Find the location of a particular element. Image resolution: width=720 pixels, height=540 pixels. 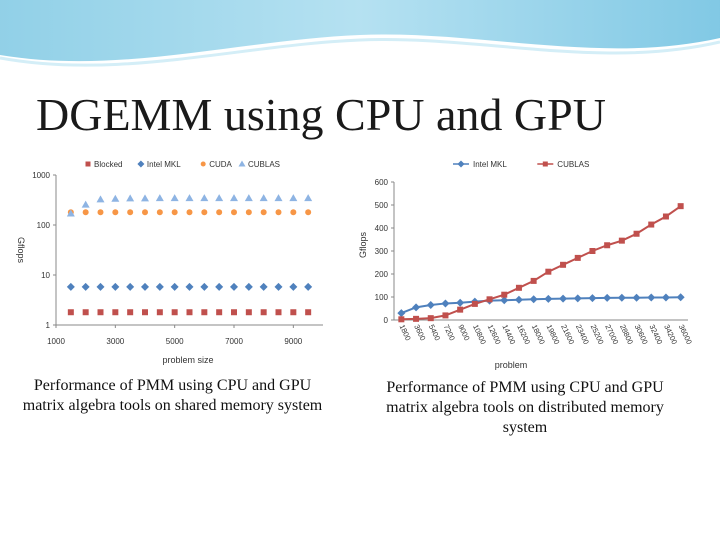

y-tick-label: 1000 is located at coordinates (41, 175).